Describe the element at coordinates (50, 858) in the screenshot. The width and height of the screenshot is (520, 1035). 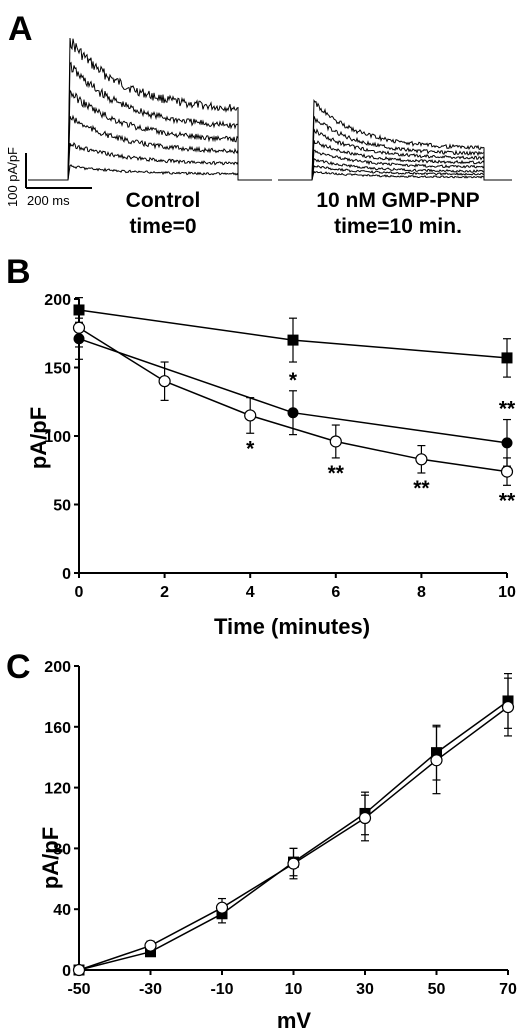
I see `c-ylabel: pA/pF` at that location.